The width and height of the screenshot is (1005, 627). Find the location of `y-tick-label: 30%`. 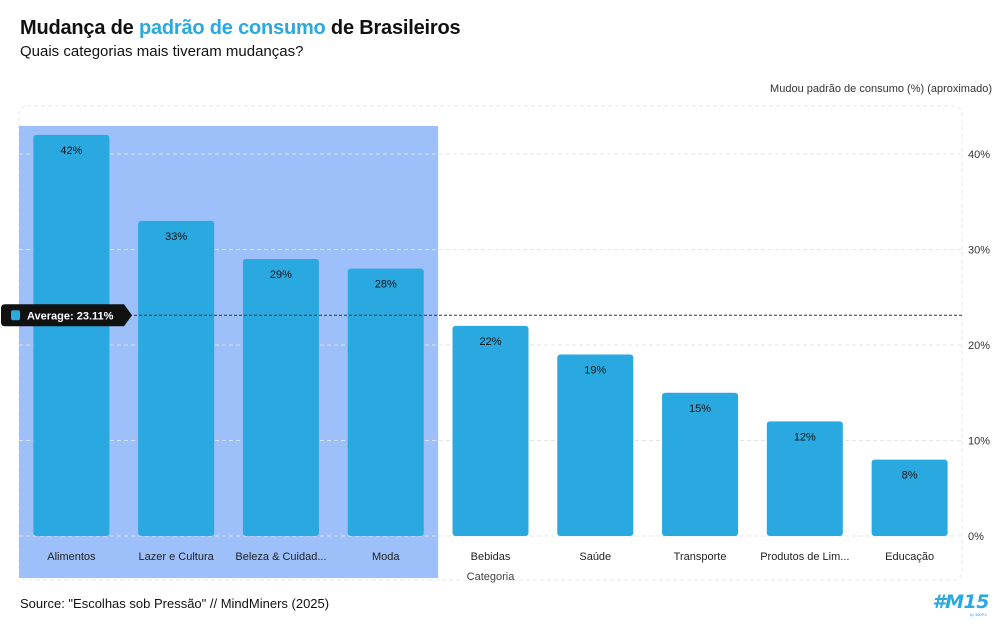

y-tick-label: 30% is located at coordinates (979, 251).